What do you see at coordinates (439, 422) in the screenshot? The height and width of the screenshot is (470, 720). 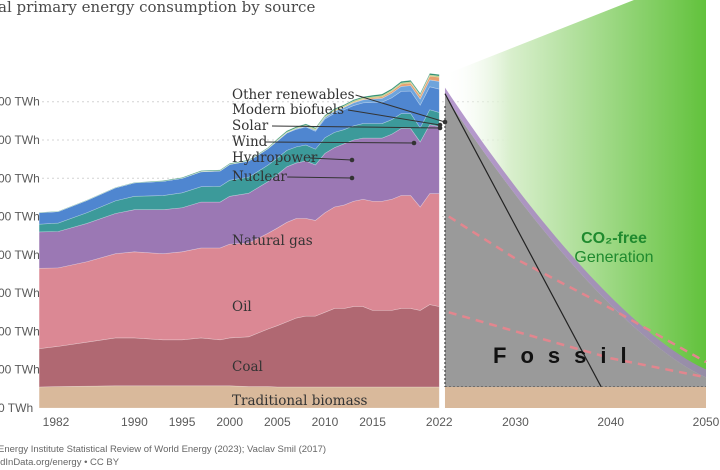 I see `x-tick-label: 2022` at bounding box center [439, 422].